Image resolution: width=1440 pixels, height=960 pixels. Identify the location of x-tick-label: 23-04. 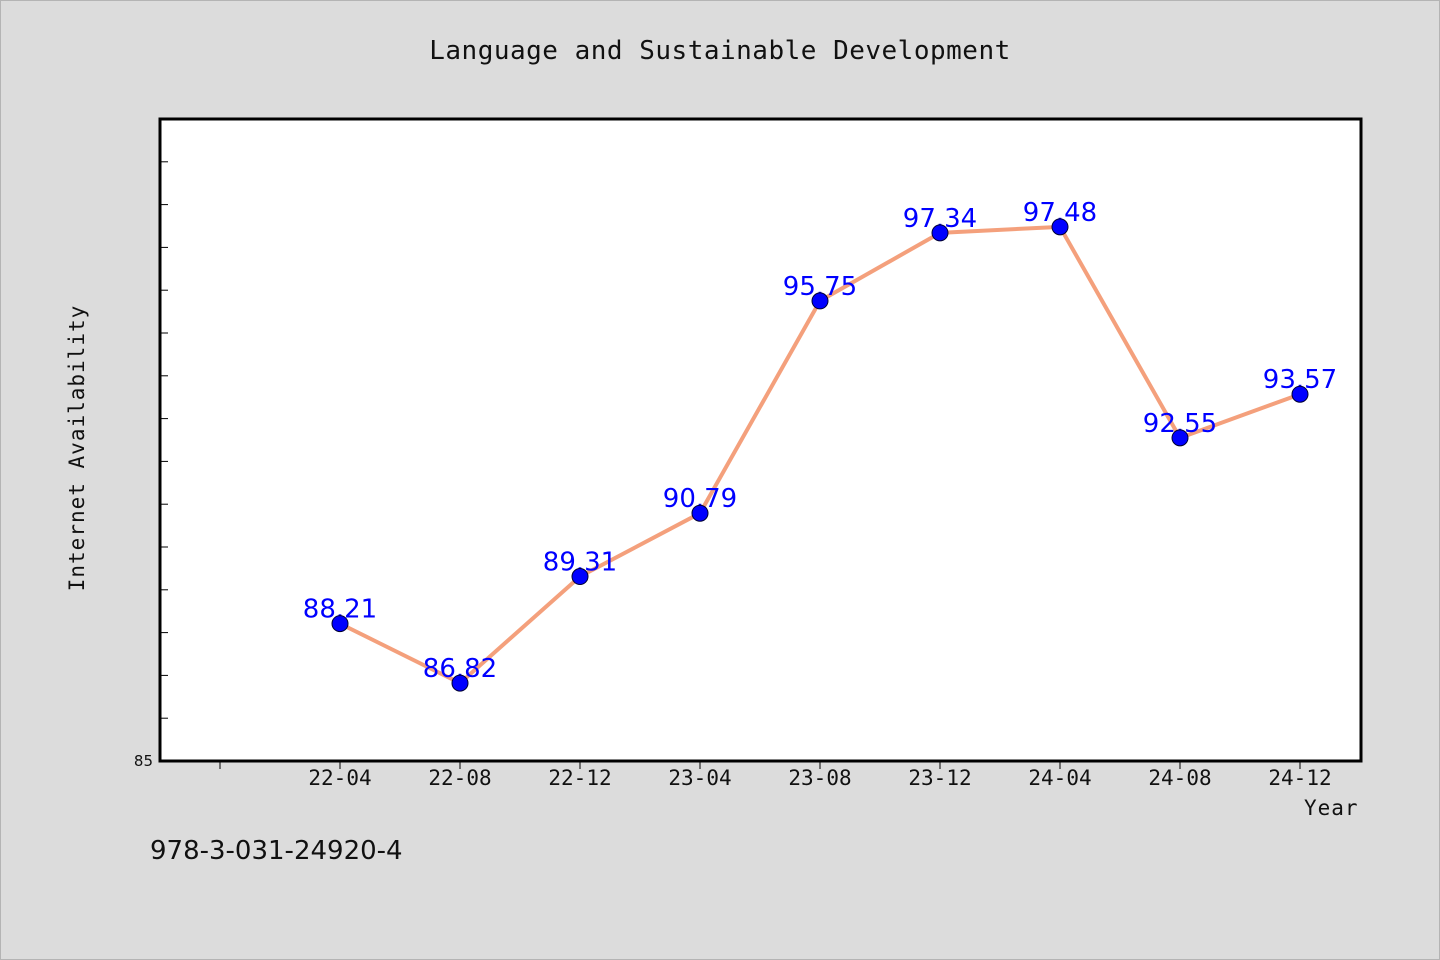
(699, 778).